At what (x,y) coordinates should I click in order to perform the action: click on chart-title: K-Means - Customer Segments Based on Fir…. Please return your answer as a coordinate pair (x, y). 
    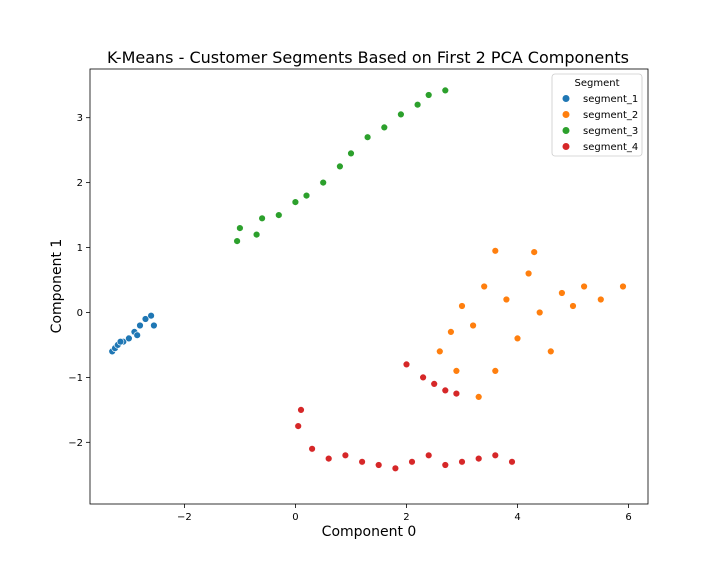
    Looking at the image, I should click on (368, 57).